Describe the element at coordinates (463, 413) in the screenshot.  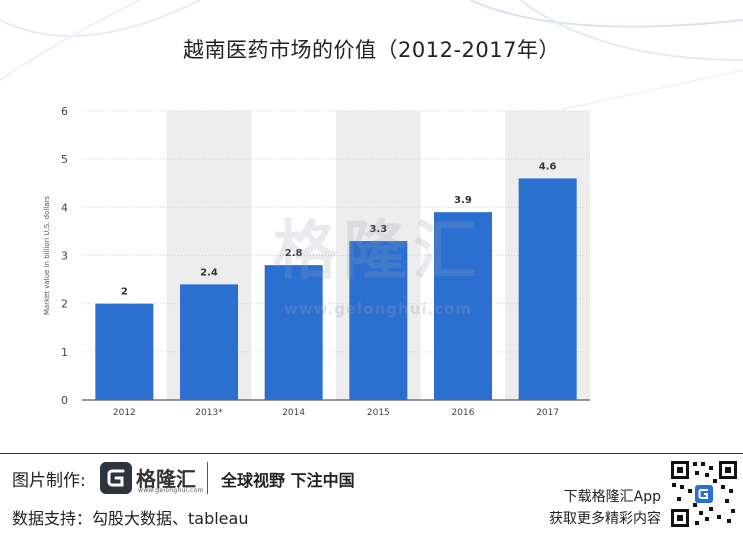
I see `x-tick-label: 2016` at that location.